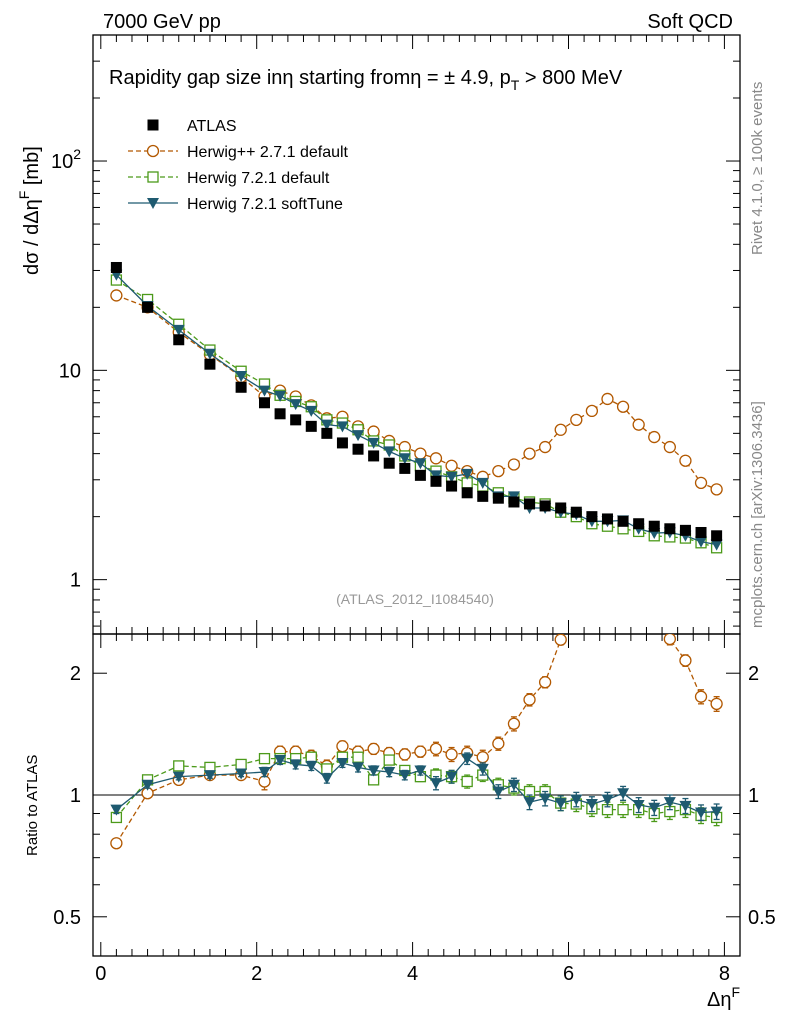  What do you see at coordinates (32, 805) in the screenshot?
I see `ratio-y-axis-label: Ratio to ATLAS` at bounding box center [32, 805].